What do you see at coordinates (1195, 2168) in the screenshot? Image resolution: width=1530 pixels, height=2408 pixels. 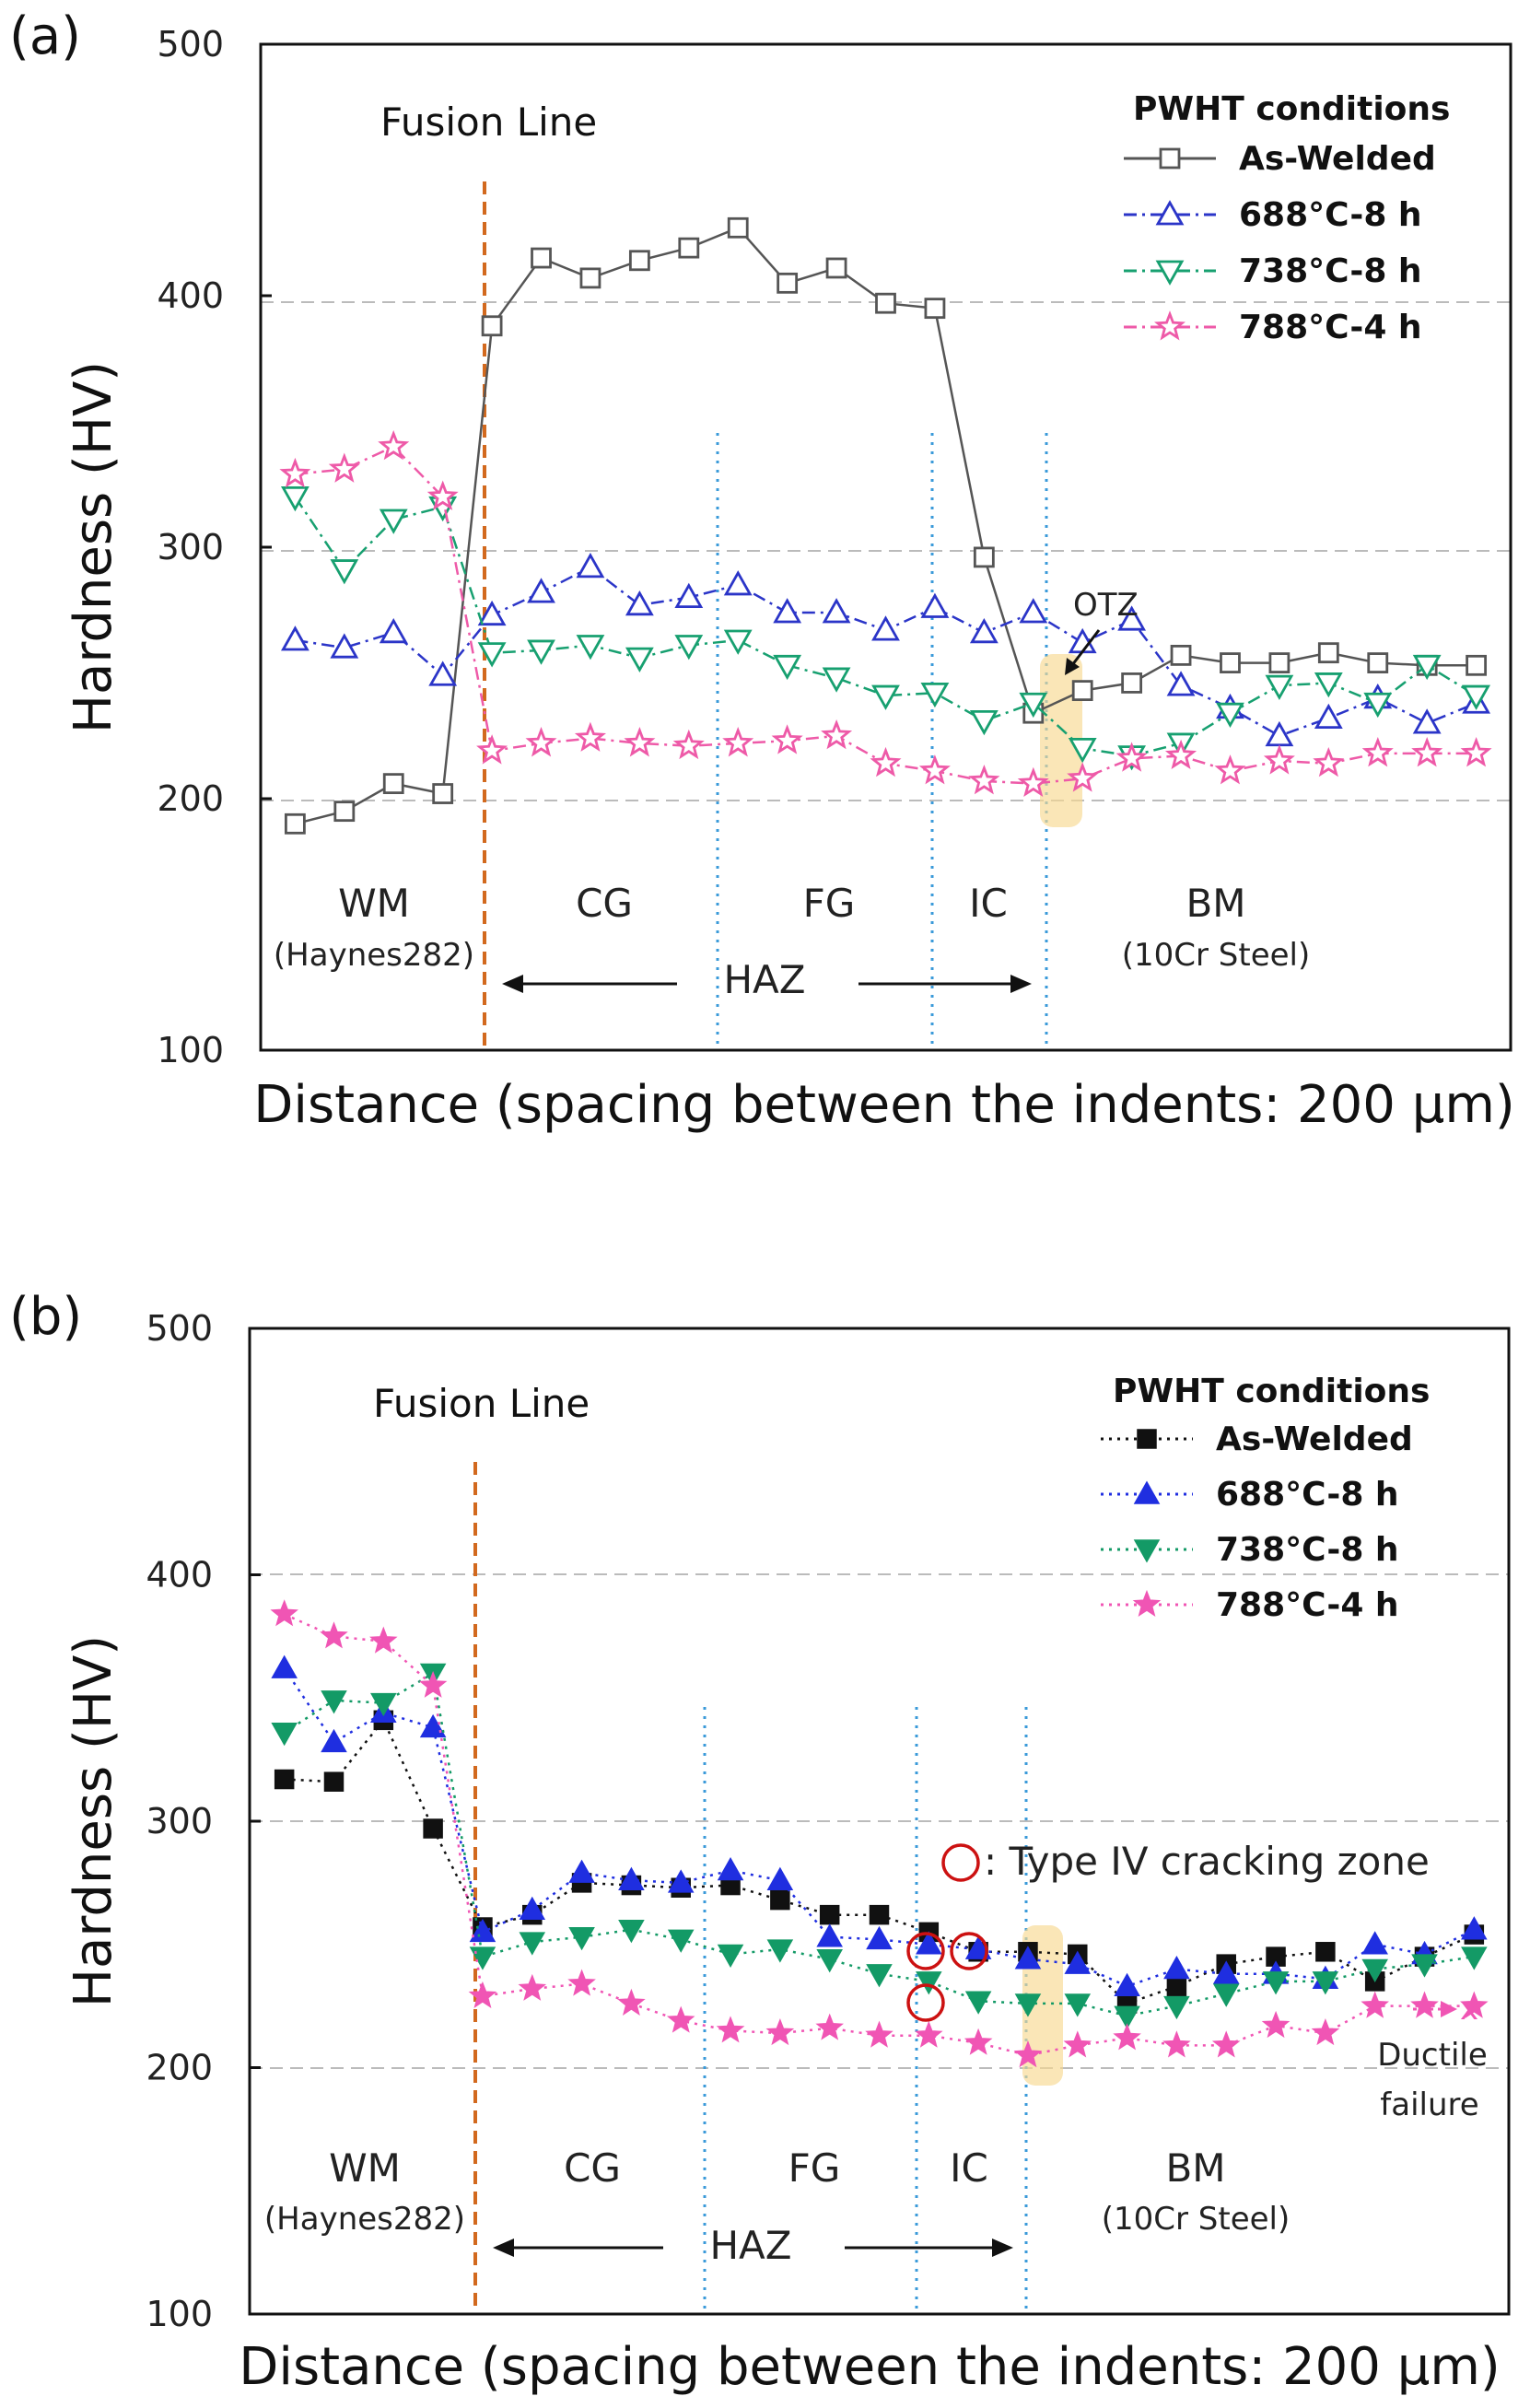 I see `zone-label-bm-b: BM` at bounding box center [1195, 2168].